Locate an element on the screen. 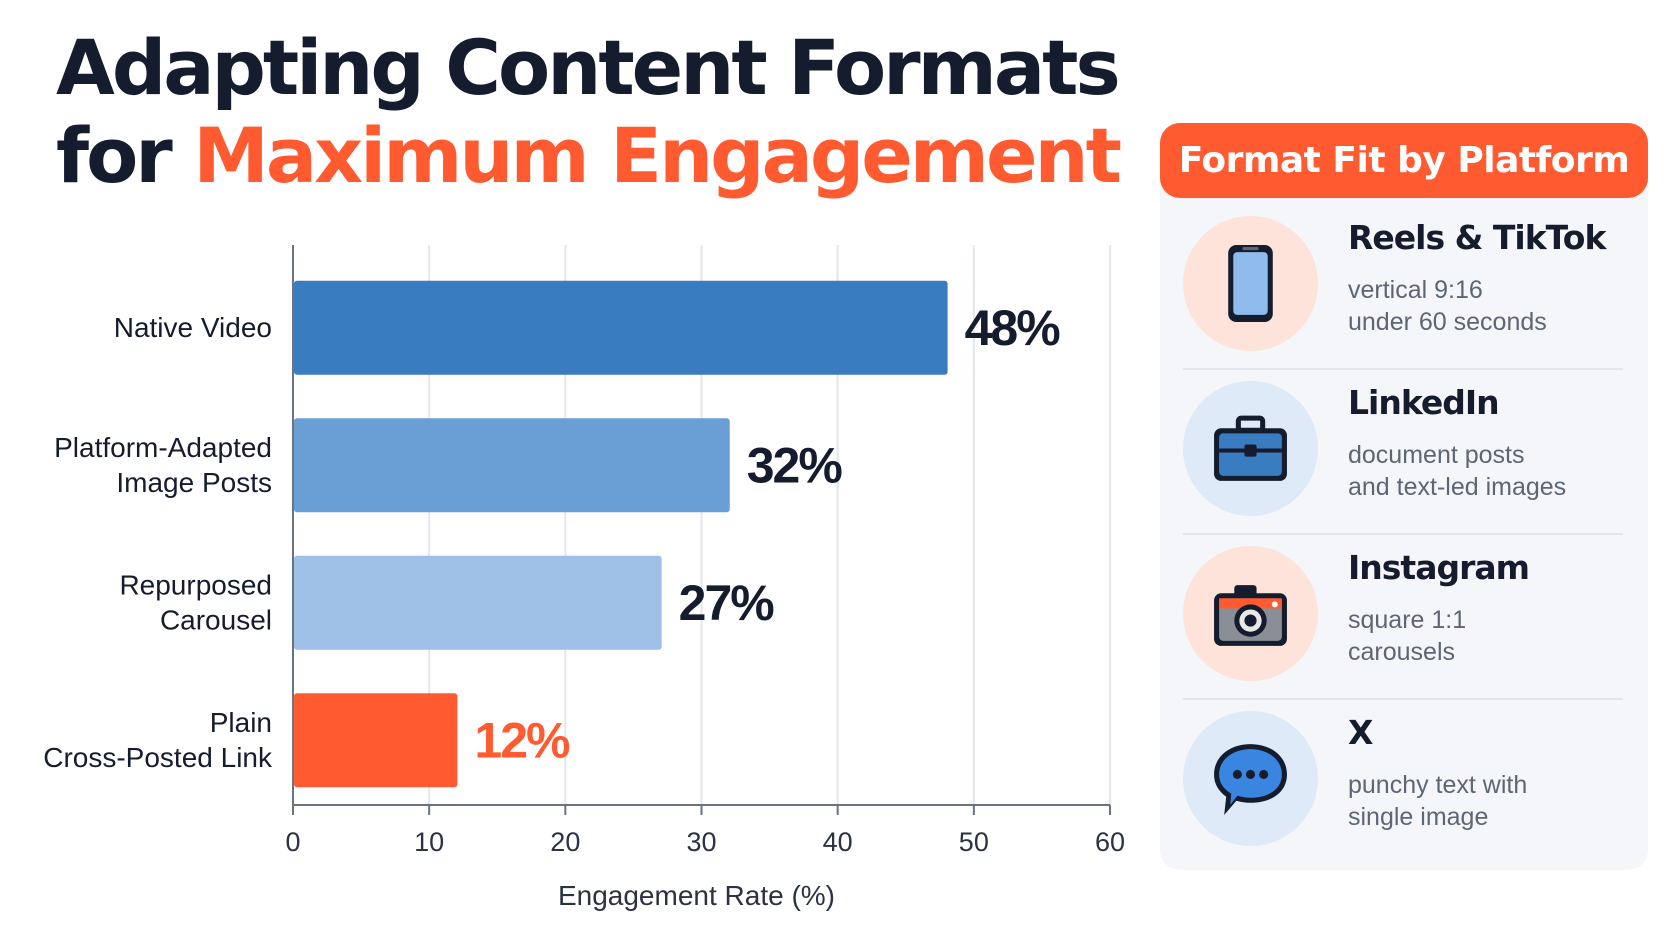 The image size is (1672, 941). platform-description: document posts and text-led images is located at coordinates (1488, 471).